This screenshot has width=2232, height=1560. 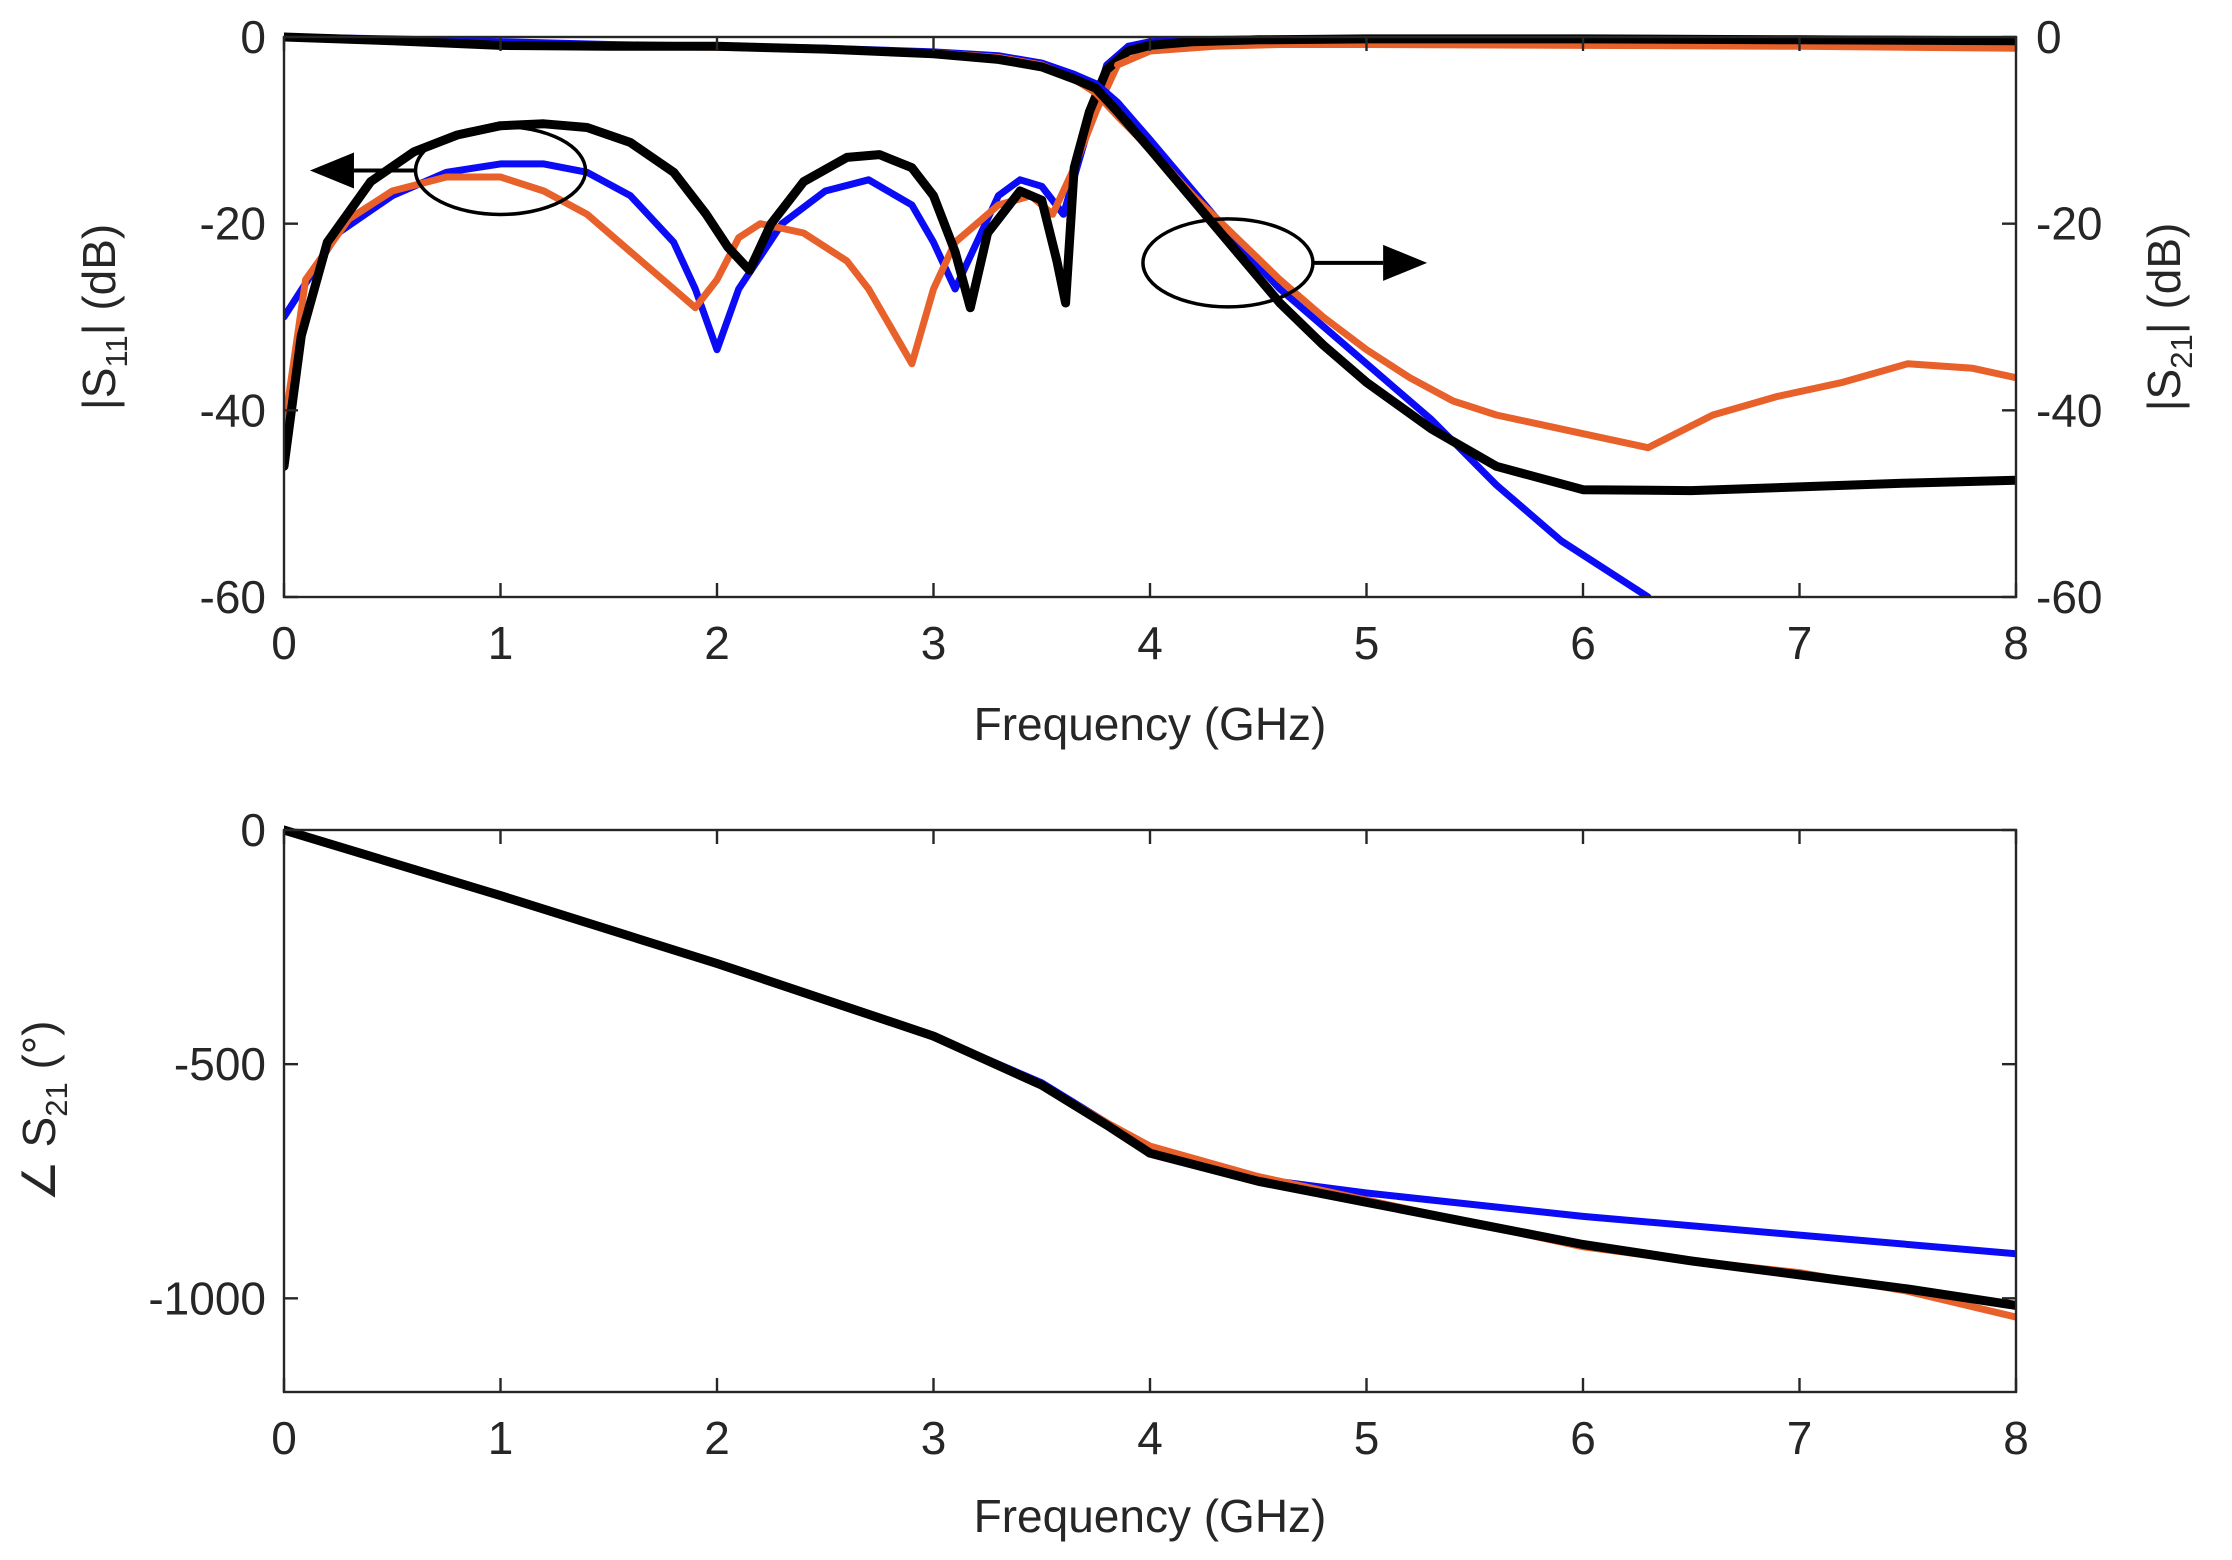 What do you see at coordinates (2168, 317) in the screenshot?
I see `magnitude-right-y-axis-label: |S21| (dB)` at bounding box center [2168, 317].